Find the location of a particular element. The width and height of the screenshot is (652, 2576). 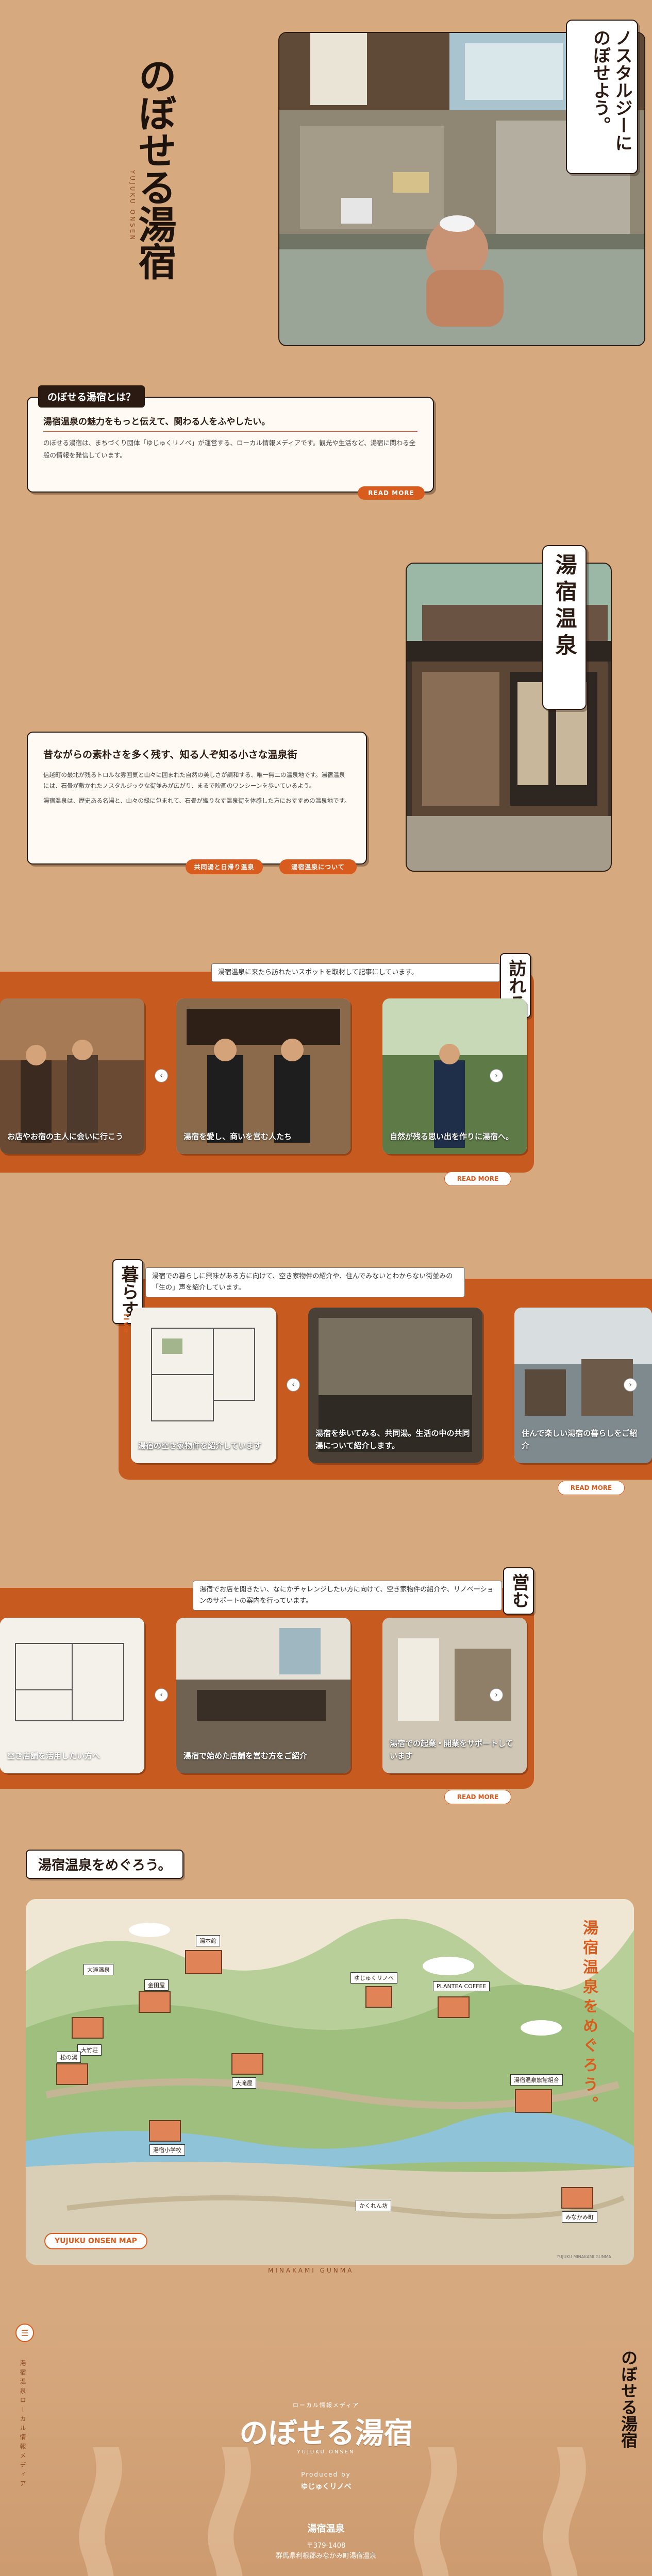

map-title: 湯宿温泉をめぐろう。 is located at coordinates (105, 1864).